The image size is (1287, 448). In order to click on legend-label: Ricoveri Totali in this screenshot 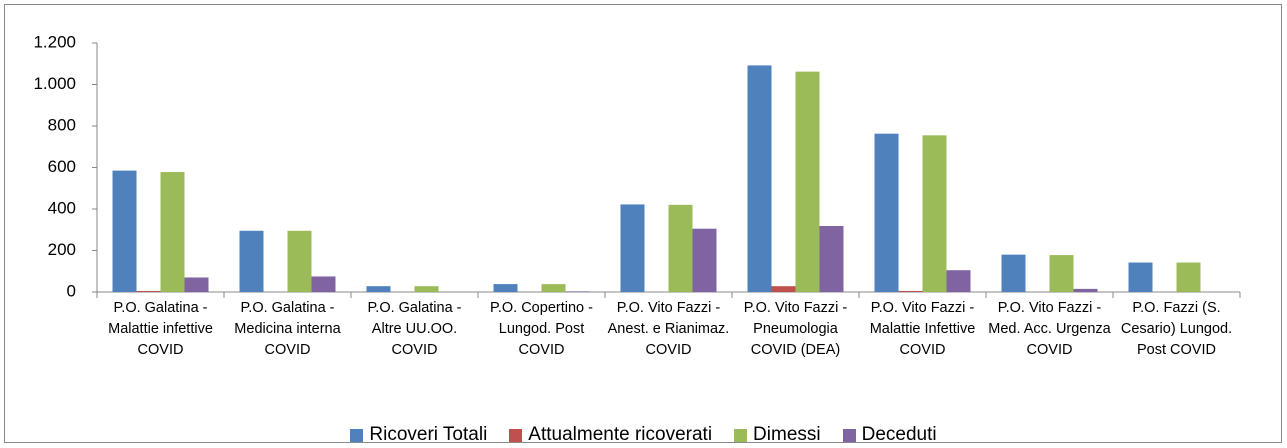, I will do `click(428, 434)`.